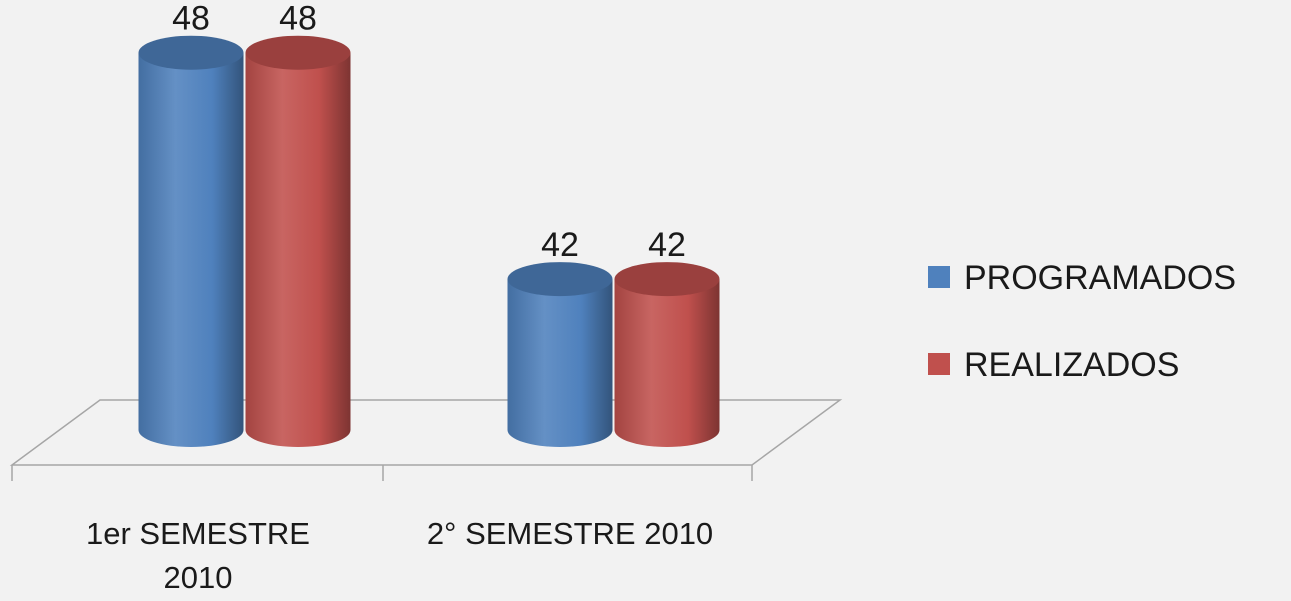  Describe the element at coordinates (1100, 278) in the screenshot. I see `legend-label: PROGRAMADOS` at that location.